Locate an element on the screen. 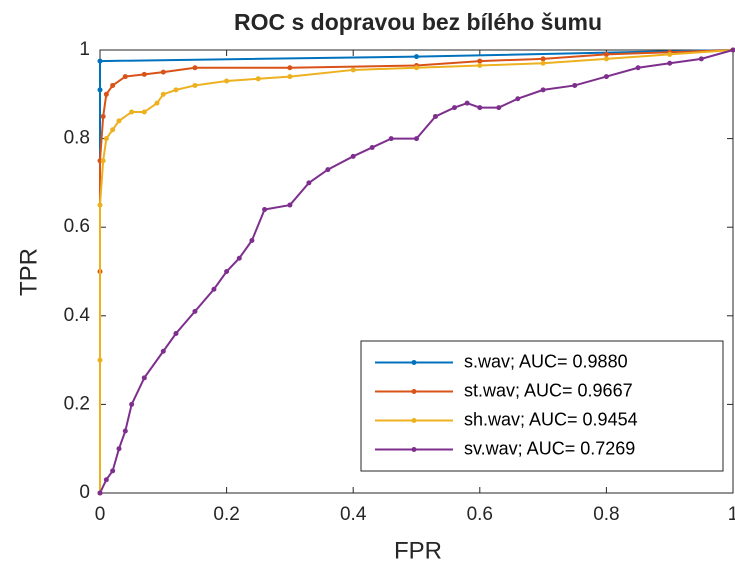  y-tick-label: 0 is located at coordinates (84, 492).